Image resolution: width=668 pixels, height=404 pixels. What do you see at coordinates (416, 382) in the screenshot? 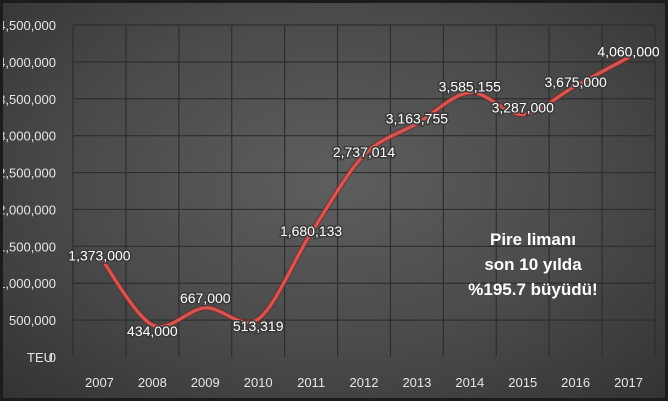
I see `x-tick-label: 2013` at bounding box center [416, 382].